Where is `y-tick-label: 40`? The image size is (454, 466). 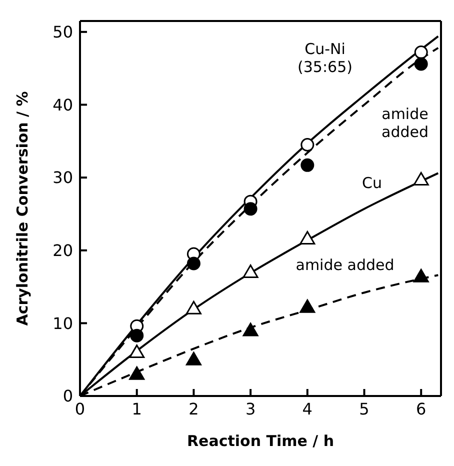 y-tick-label: 40 is located at coordinates (62, 104).